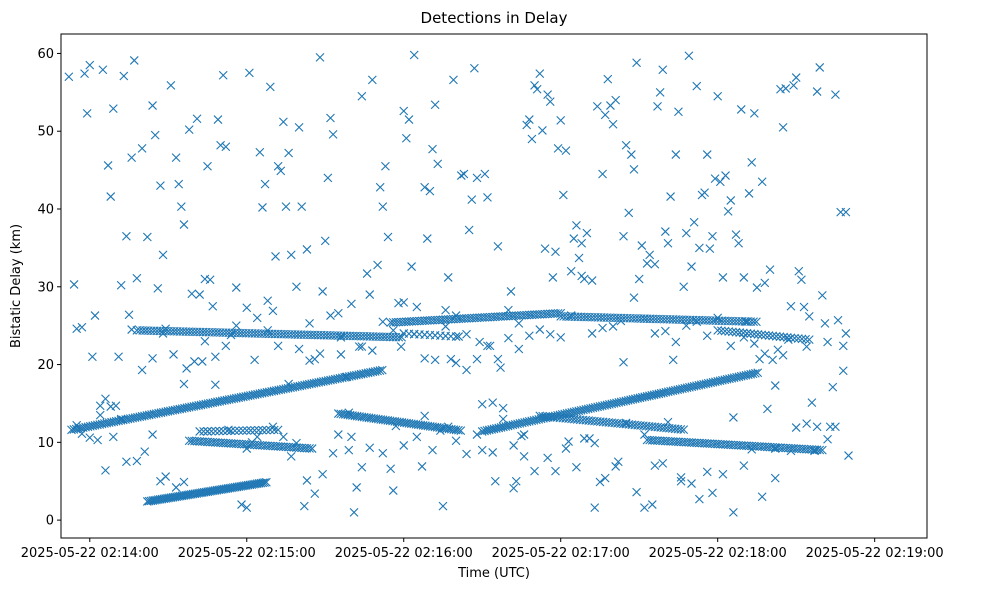  Describe the element at coordinates (45, 443) in the screenshot. I see `y-tick-label: 10` at that location.